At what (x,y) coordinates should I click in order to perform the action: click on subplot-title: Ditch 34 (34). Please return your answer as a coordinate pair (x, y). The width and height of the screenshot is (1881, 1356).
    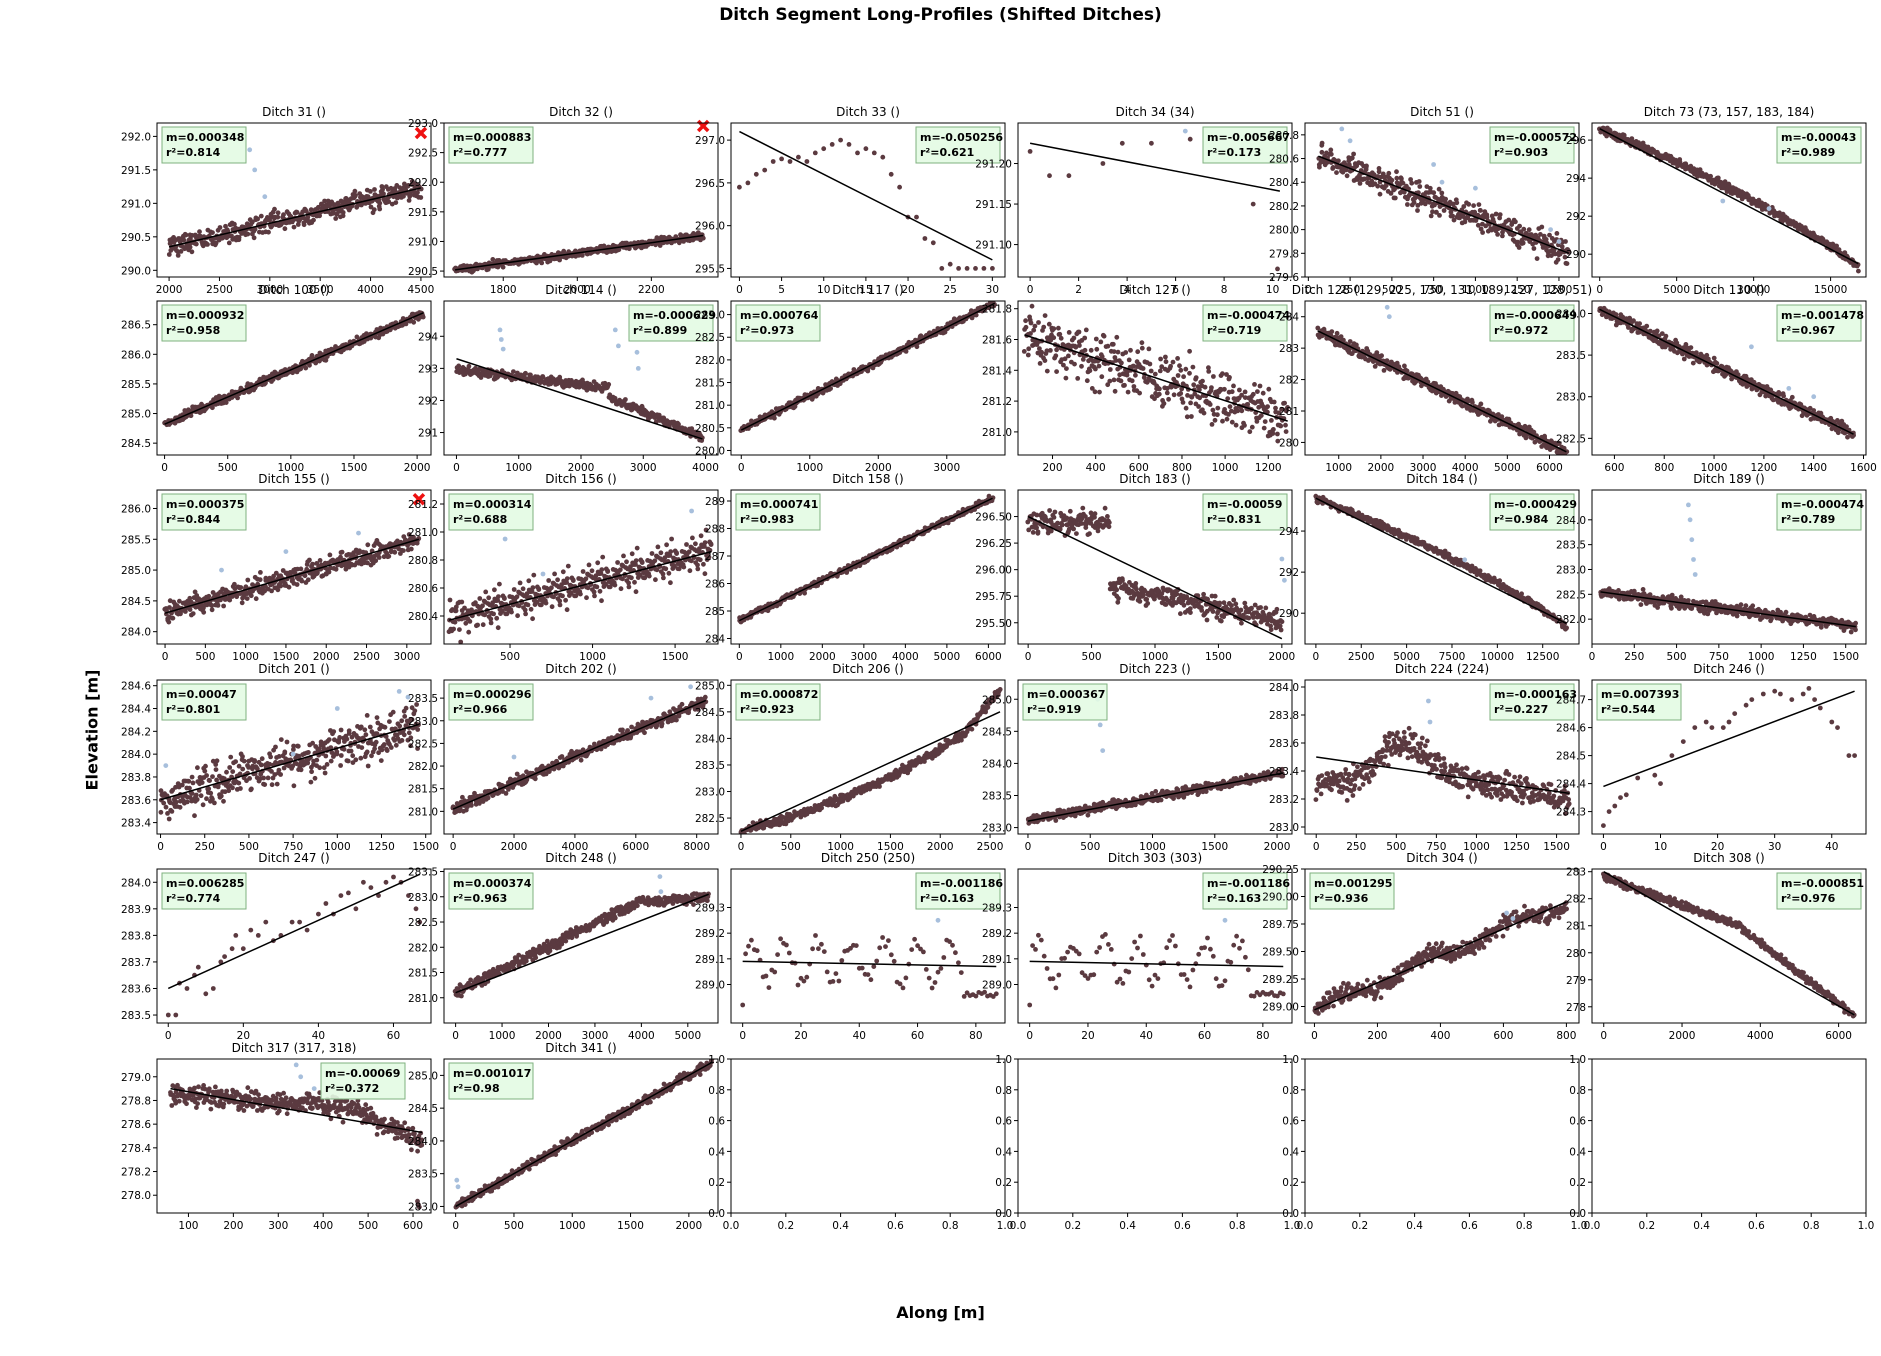
    Looking at the image, I should click on (1154, 112).